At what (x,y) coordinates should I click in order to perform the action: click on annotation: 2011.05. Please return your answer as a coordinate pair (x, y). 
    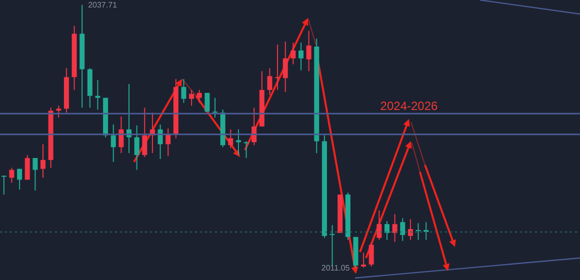
    Looking at the image, I should click on (335, 268).